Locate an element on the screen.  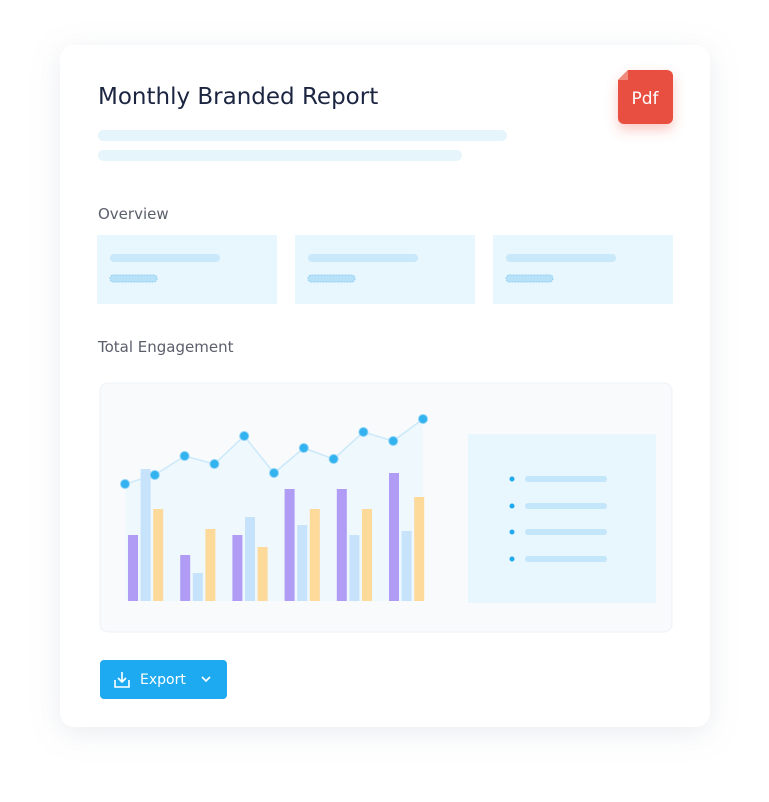
overview-cards is located at coordinates (385, 269).